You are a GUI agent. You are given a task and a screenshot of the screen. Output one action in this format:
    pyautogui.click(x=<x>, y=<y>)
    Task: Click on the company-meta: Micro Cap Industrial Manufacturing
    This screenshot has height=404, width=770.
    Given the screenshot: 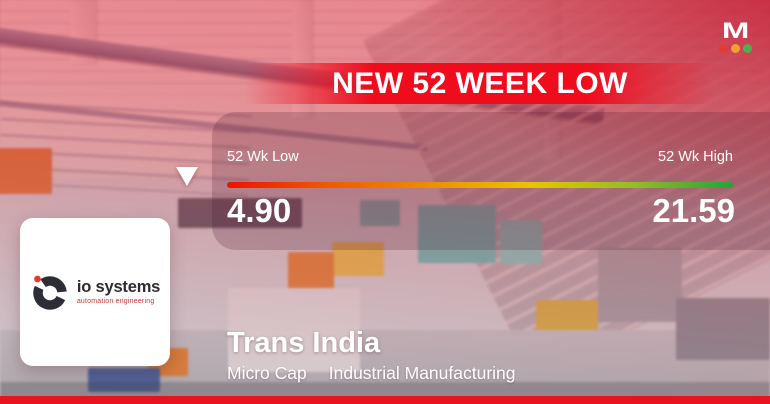 What is the action you would take?
    pyautogui.click(x=371, y=373)
    